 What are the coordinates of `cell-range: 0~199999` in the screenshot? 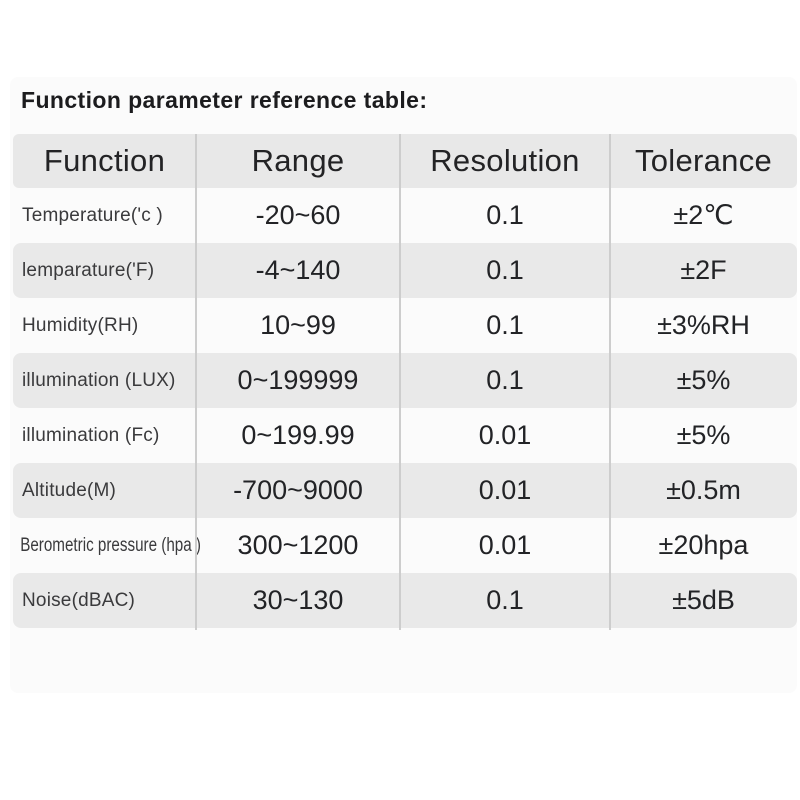 It's located at (298, 380).